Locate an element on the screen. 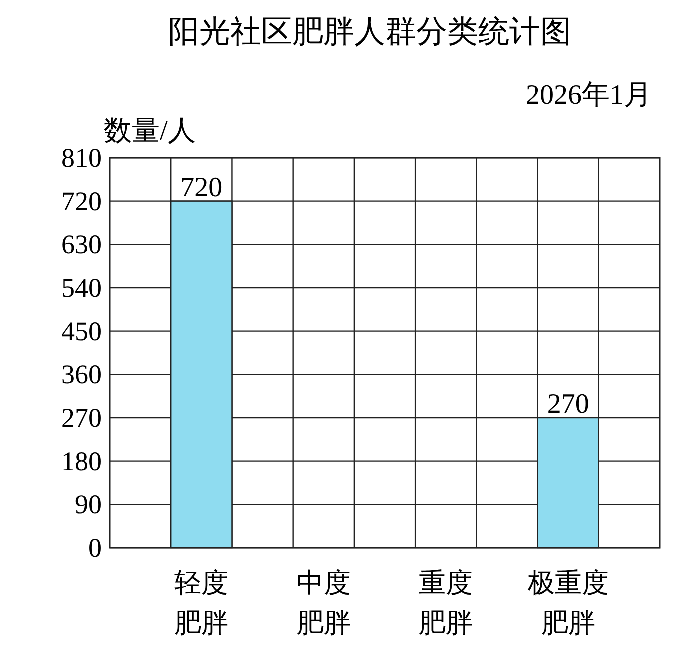  x-tick-label: 重度肥胖 is located at coordinates (446, 603).